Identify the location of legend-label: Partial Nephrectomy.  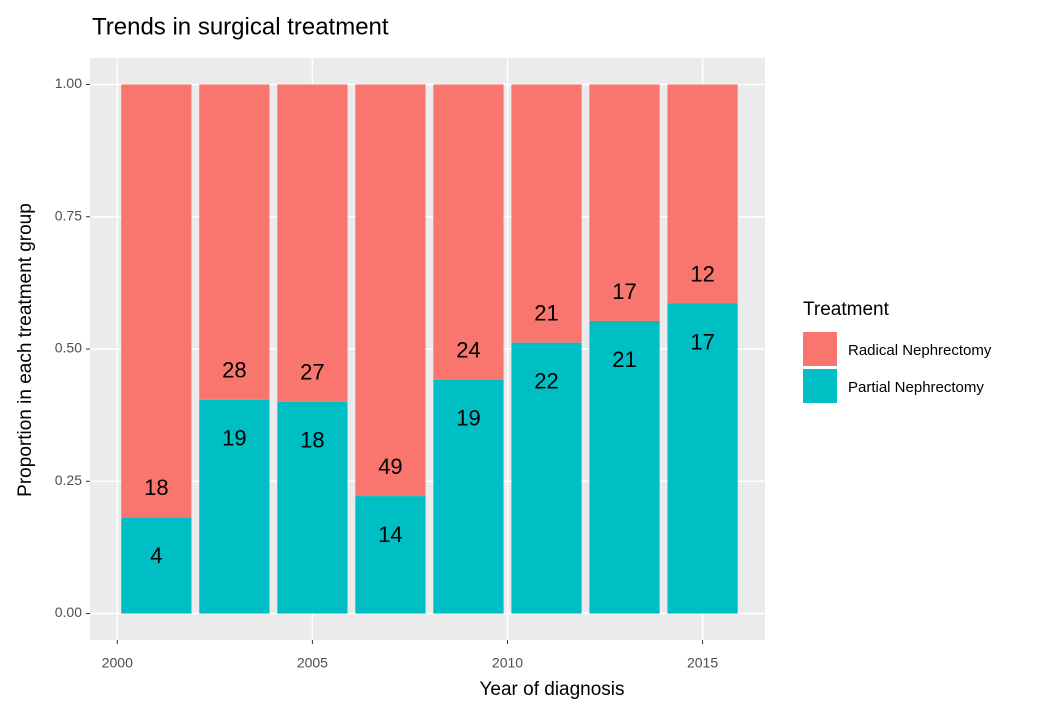
(916, 387).